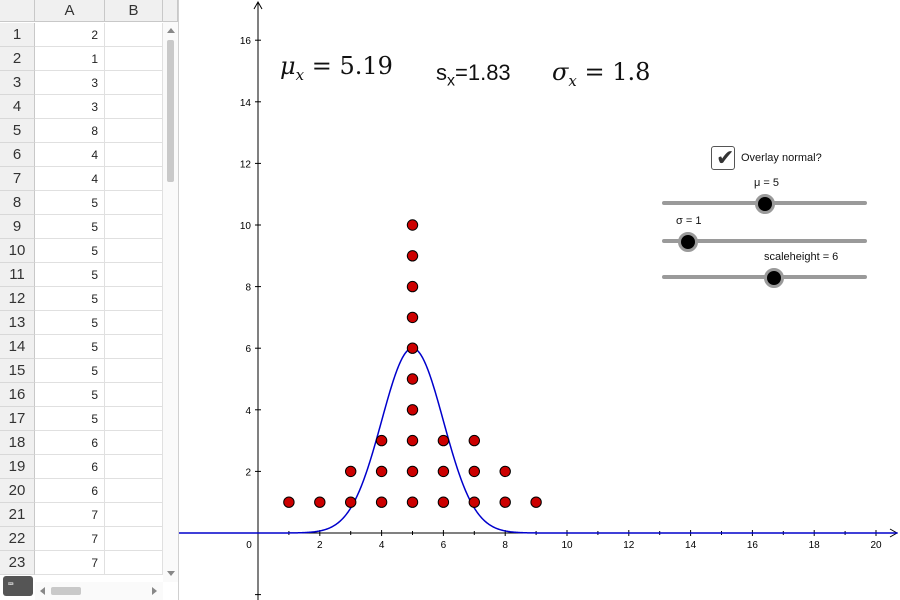 The width and height of the screenshot is (900, 600). Describe the element at coordinates (17, 11) in the screenshot. I see `spreadsheet-corner` at that location.